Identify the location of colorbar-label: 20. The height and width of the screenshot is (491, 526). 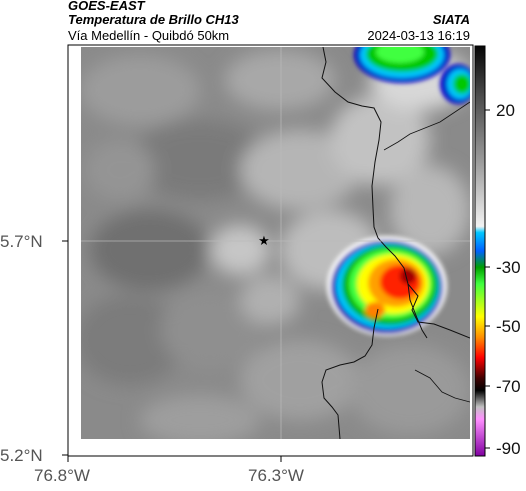
(505, 110).